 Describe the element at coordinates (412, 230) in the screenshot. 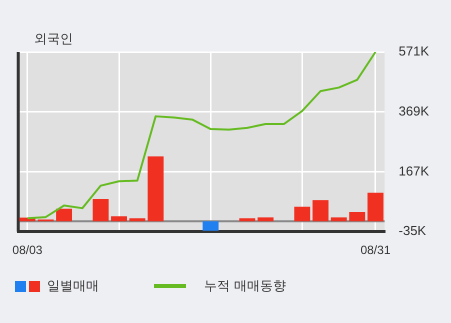

I see `y-tick-label: -35K` at that location.